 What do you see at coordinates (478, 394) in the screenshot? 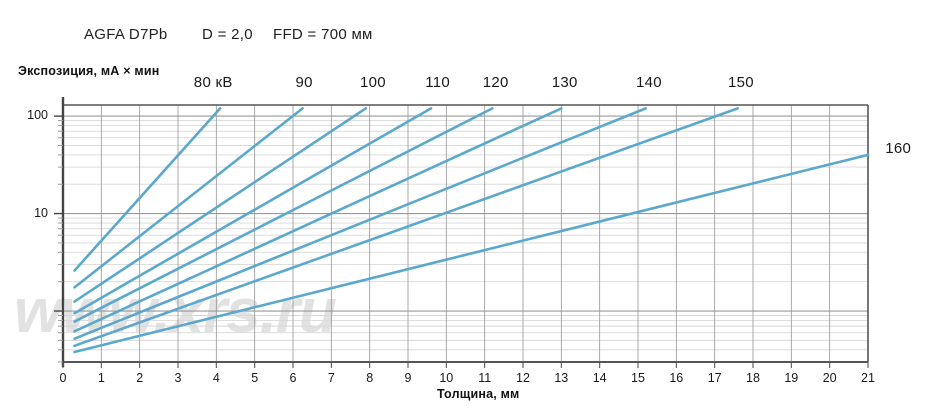
I see `x-axis-title: Толщина, мм` at bounding box center [478, 394].